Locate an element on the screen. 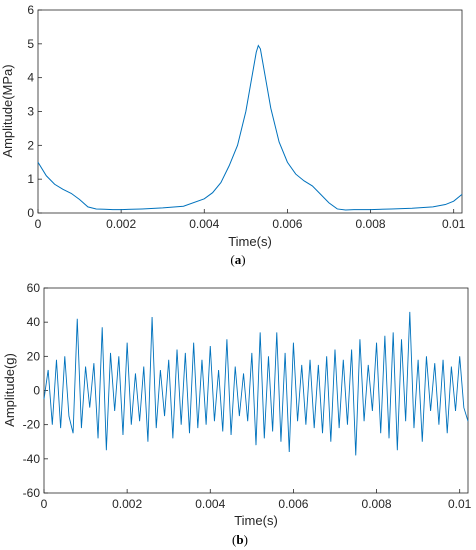 The width and height of the screenshot is (476, 550). panel-a-xtick-label: 0.006 is located at coordinates (287, 224).